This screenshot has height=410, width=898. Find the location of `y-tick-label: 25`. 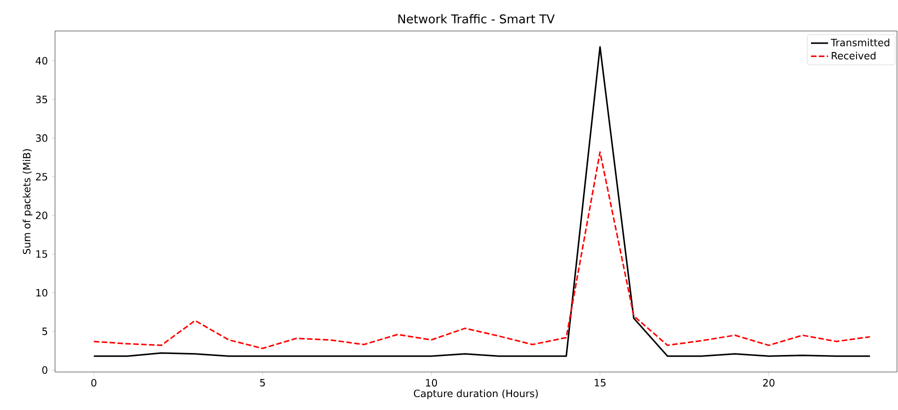

y-tick-label: 25 is located at coordinates (42, 176).